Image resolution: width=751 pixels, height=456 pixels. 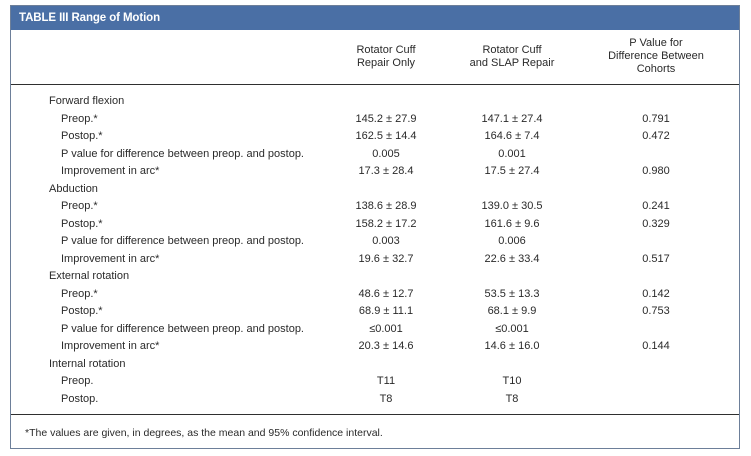 What do you see at coordinates (656, 56) in the screenshot?
I see `column-header-p-value: P Value for Difference Between Cohorts` at bounding box center [656, 56].